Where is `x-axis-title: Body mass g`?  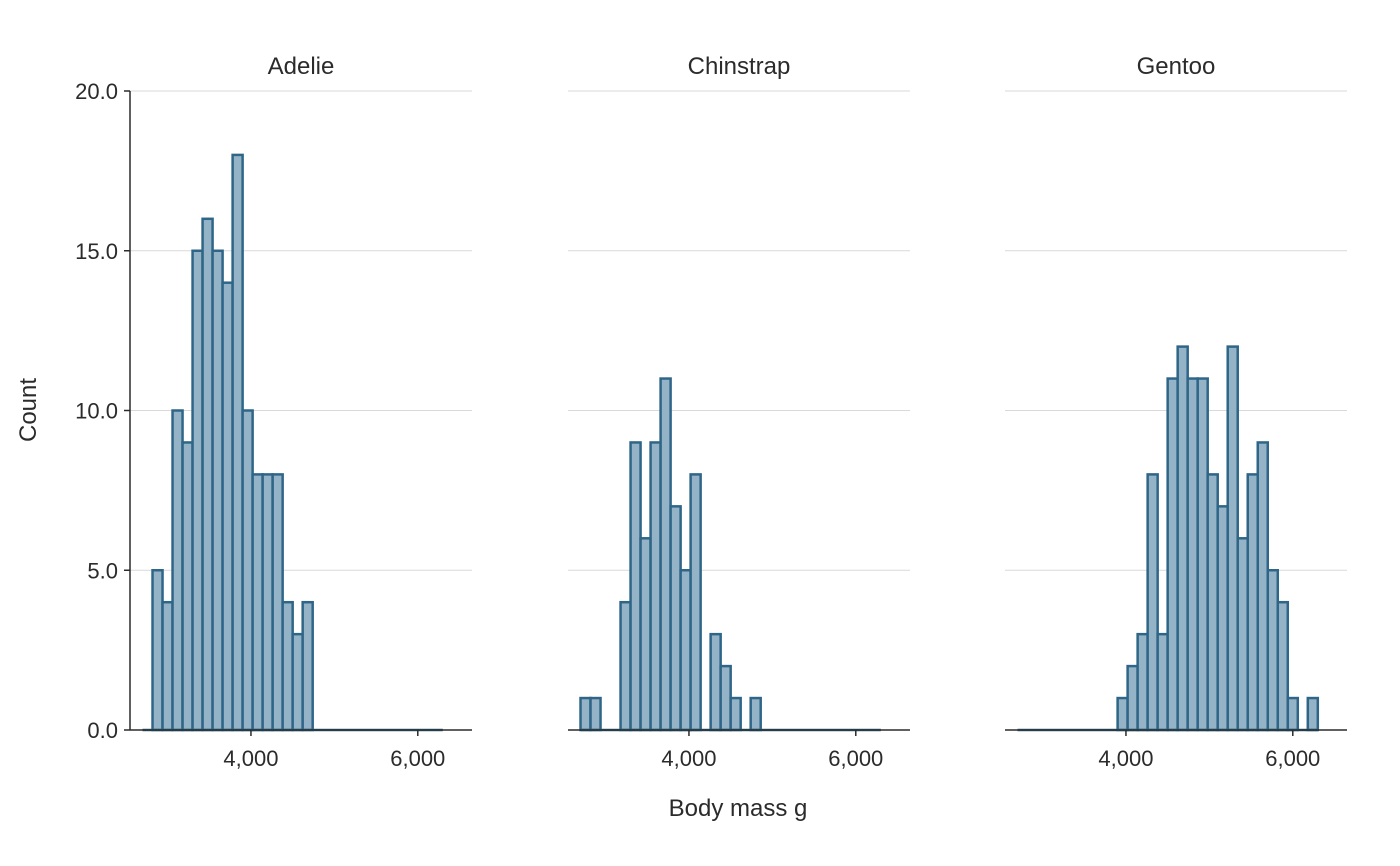
x-axis-title: Body mass g is located at coordinates (738, 808).